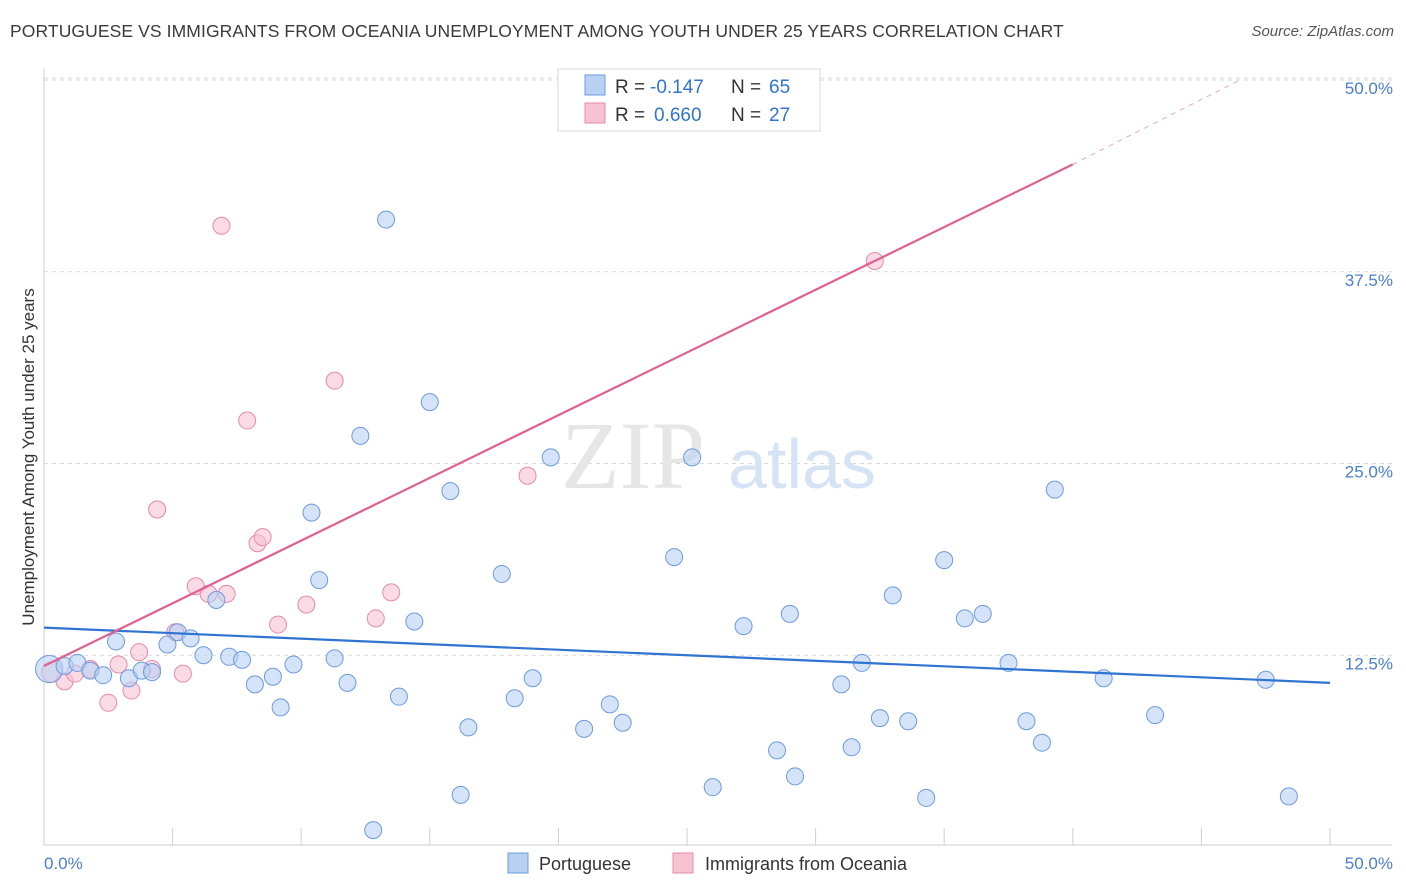 The image size is (1406, 892). What do you see at coordinates (1322, 31) in the screenshot?
I see `source-label: Source: ZipAtlas.com` at bounding box center [1322, 31].